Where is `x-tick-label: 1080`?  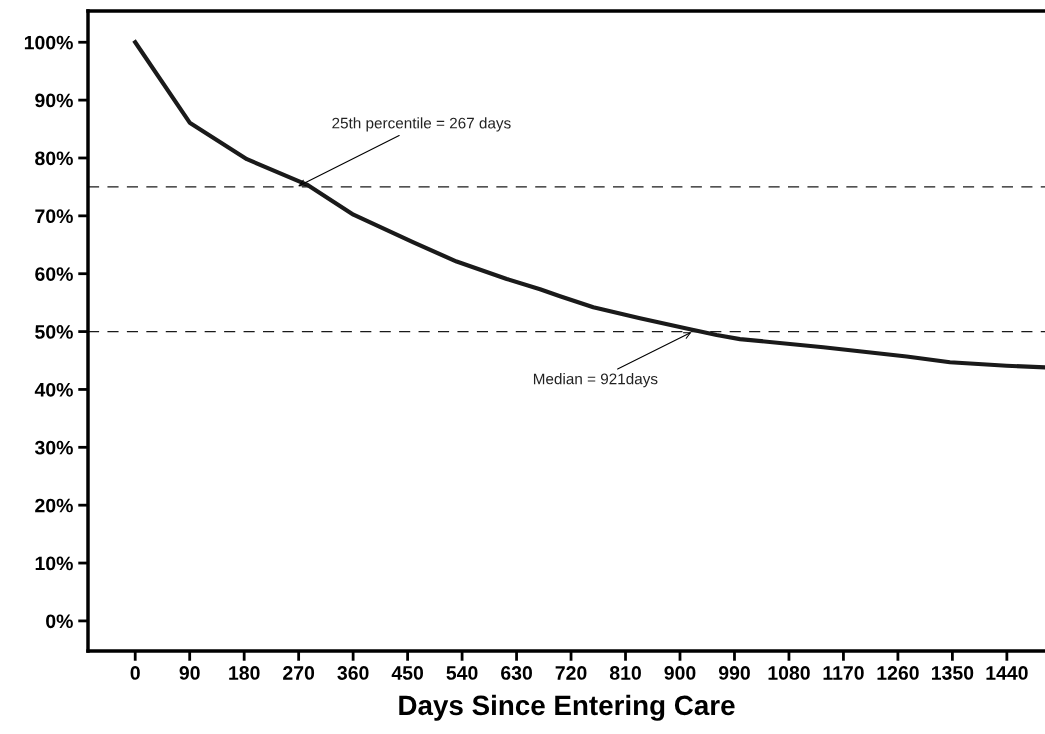 x-tick-label: 1080 is located at coordinates (789, 673).